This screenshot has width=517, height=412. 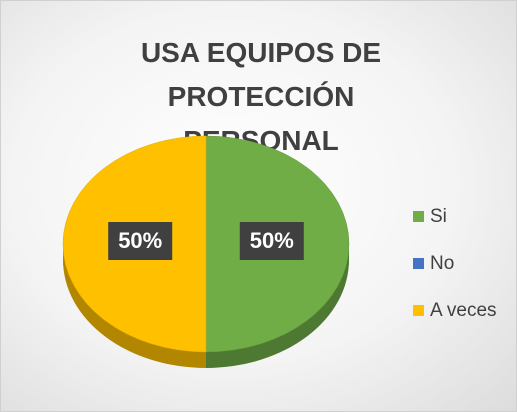 I want to click on legend-label: A veces, so click(x=463, y=310).